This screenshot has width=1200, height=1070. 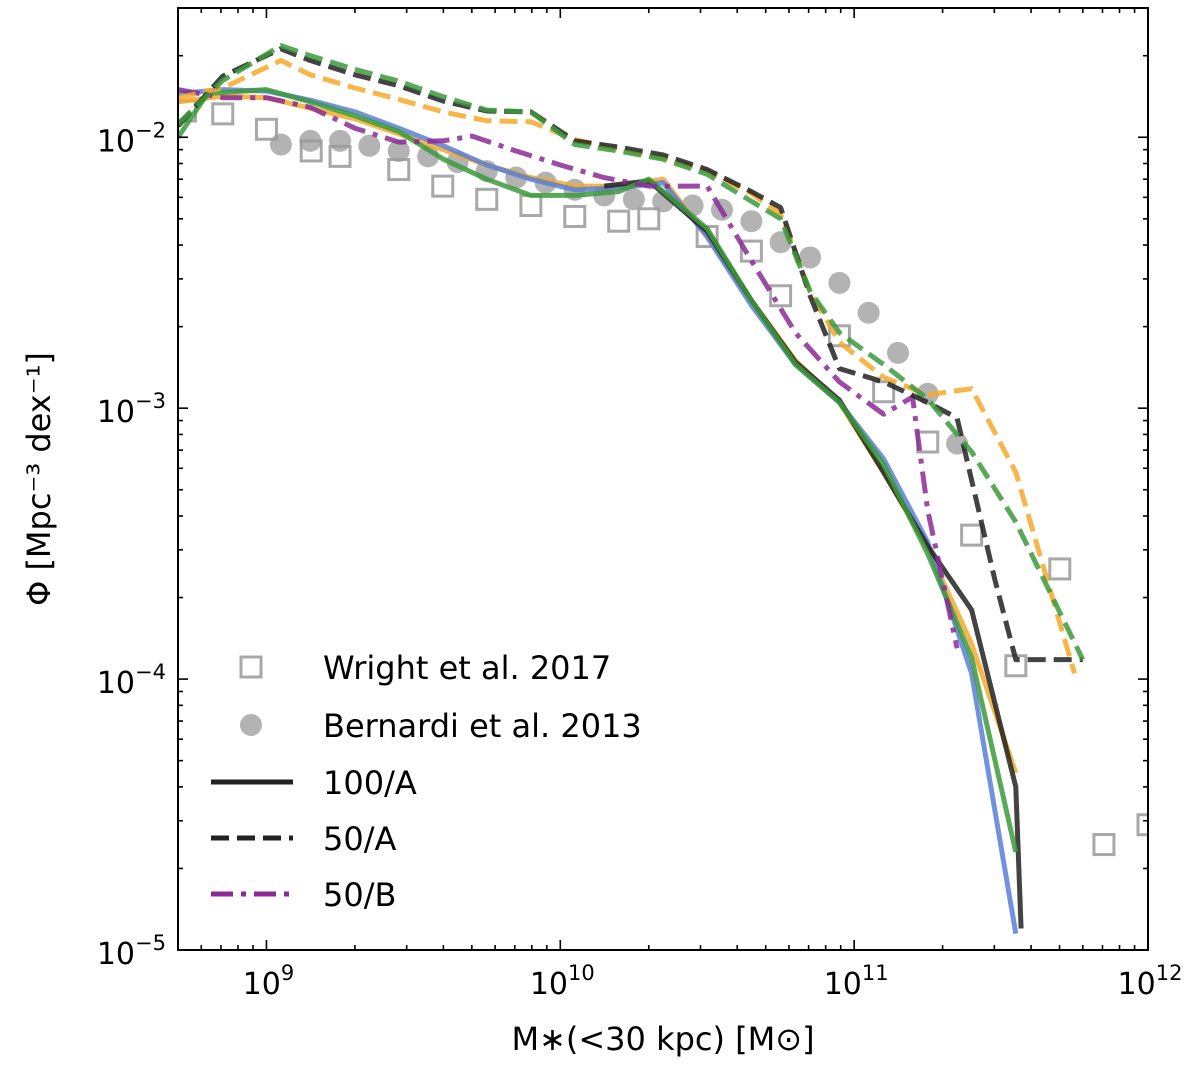 I want to click on x-tick-label: 1010, so click(x=562, y=981).